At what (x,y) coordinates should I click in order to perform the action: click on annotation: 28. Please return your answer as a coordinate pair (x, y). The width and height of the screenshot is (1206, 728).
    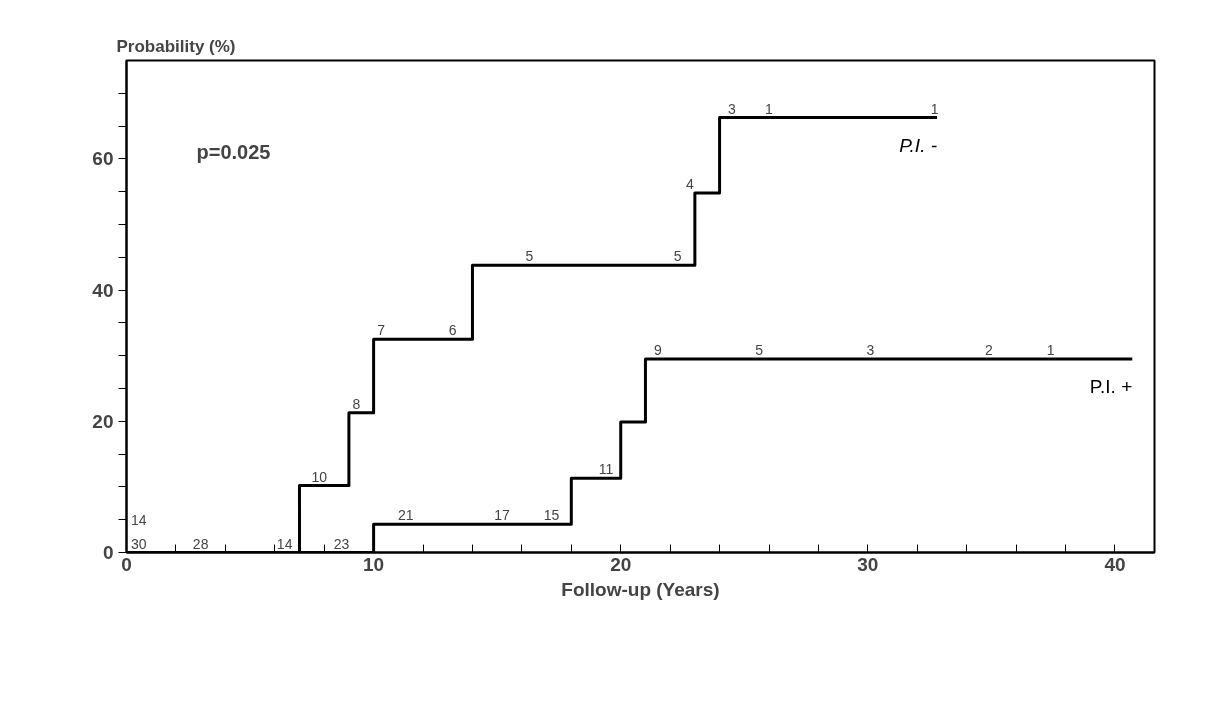
    Looking at the image, I should click on (200, 543).